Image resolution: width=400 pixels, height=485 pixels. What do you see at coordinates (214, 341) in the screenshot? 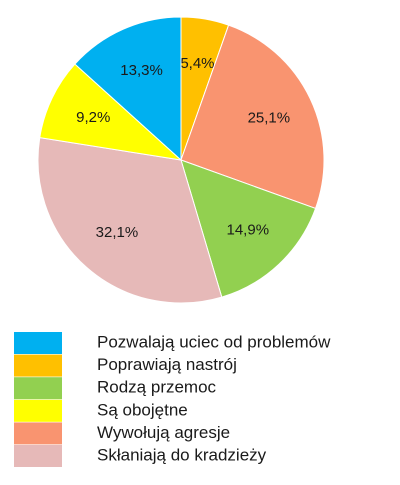
I see `legend-label: Pozwalają uciec od problemów` at bounding box center [214, 341].